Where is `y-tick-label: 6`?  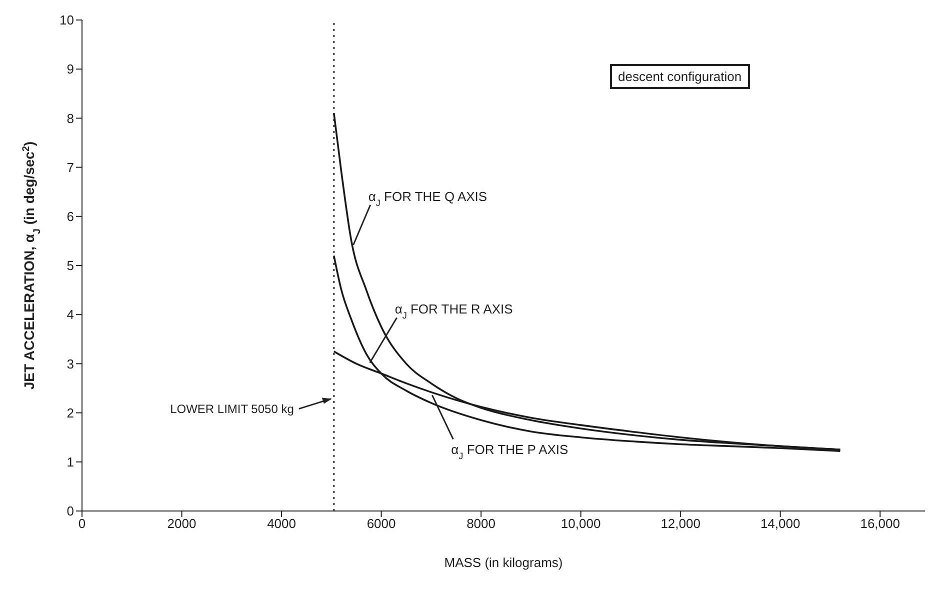
y-tick-label: 6 is located at coordinates (70, 216).